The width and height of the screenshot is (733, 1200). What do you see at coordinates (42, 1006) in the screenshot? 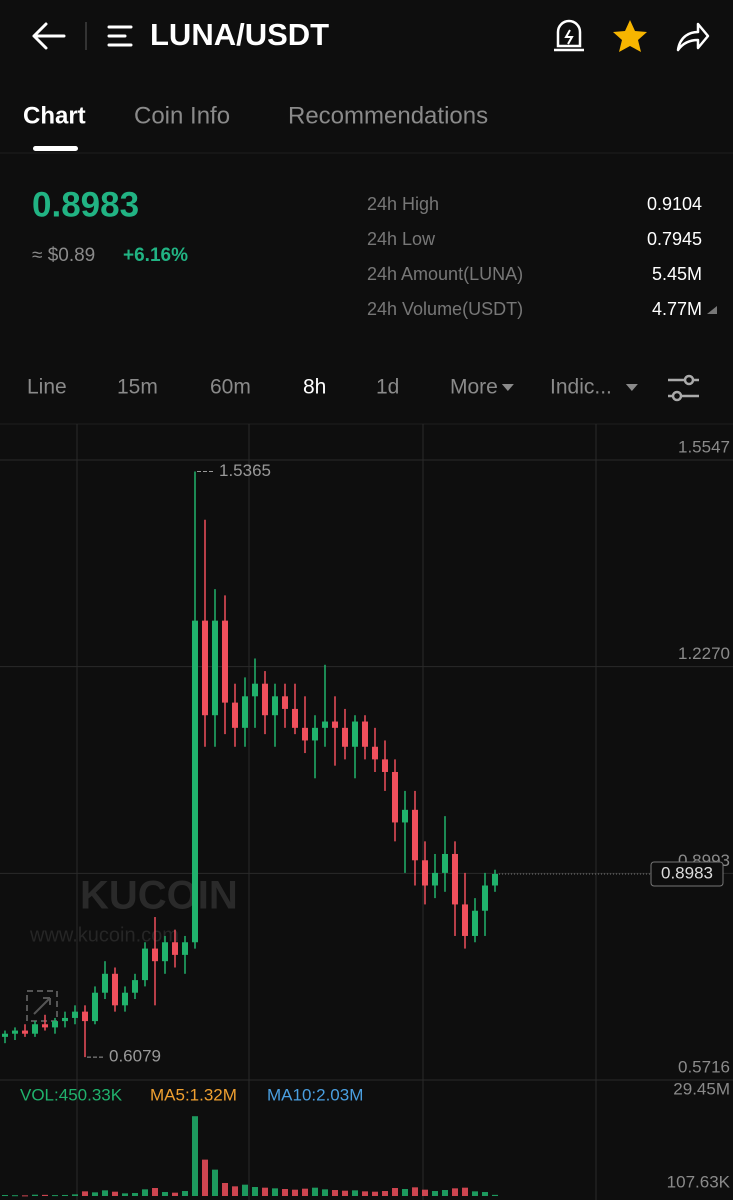
I see `expand-button` at bounding box center [42, 1006].